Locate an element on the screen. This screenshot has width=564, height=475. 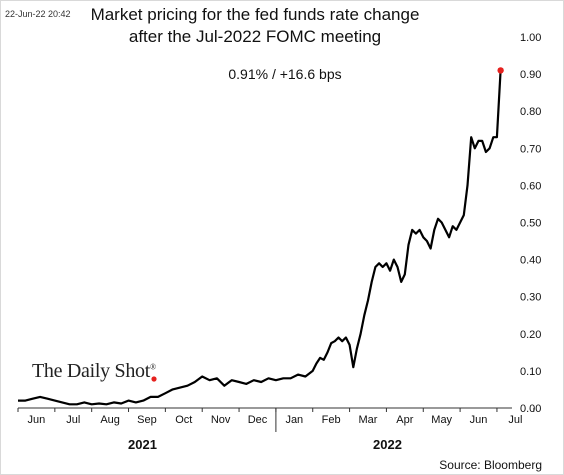
chart-title-line2: after the Jul-2022 FOMC meeting is located at coordinates (255, 36).